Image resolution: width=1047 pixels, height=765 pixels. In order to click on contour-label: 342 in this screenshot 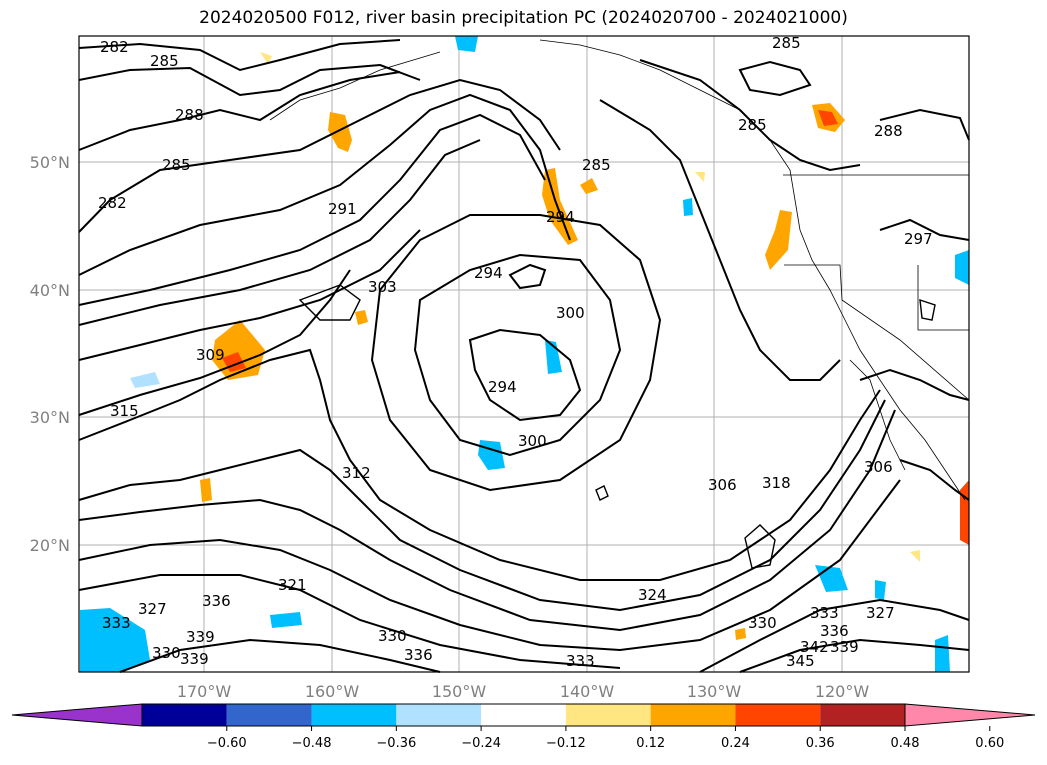, I will do `click(814, 647)`.